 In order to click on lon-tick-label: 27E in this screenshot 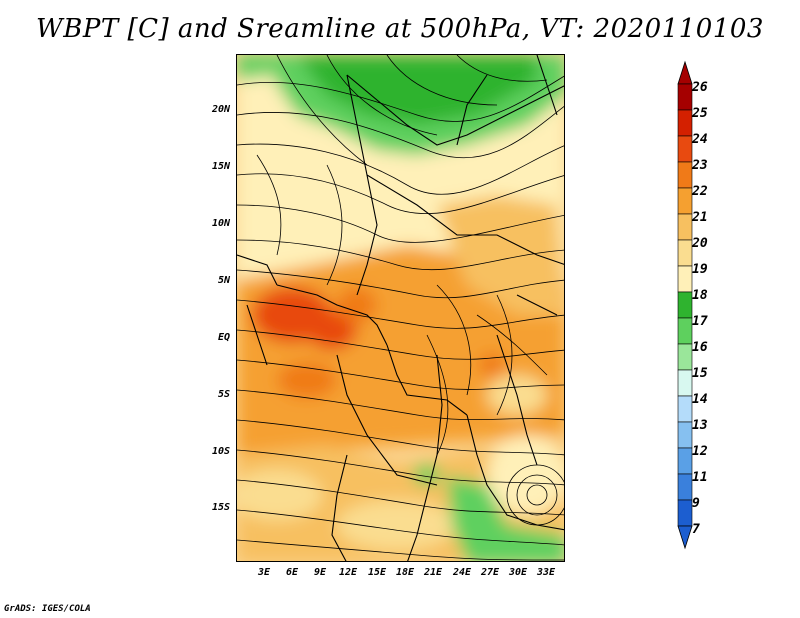, I will do `click(490, 572)`.